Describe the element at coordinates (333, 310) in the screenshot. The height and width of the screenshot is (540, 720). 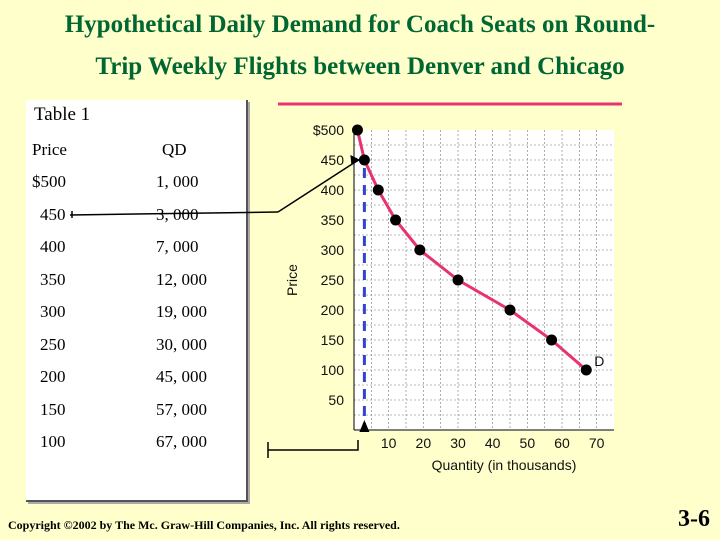
I see `y-tick-label: 200` at that location.